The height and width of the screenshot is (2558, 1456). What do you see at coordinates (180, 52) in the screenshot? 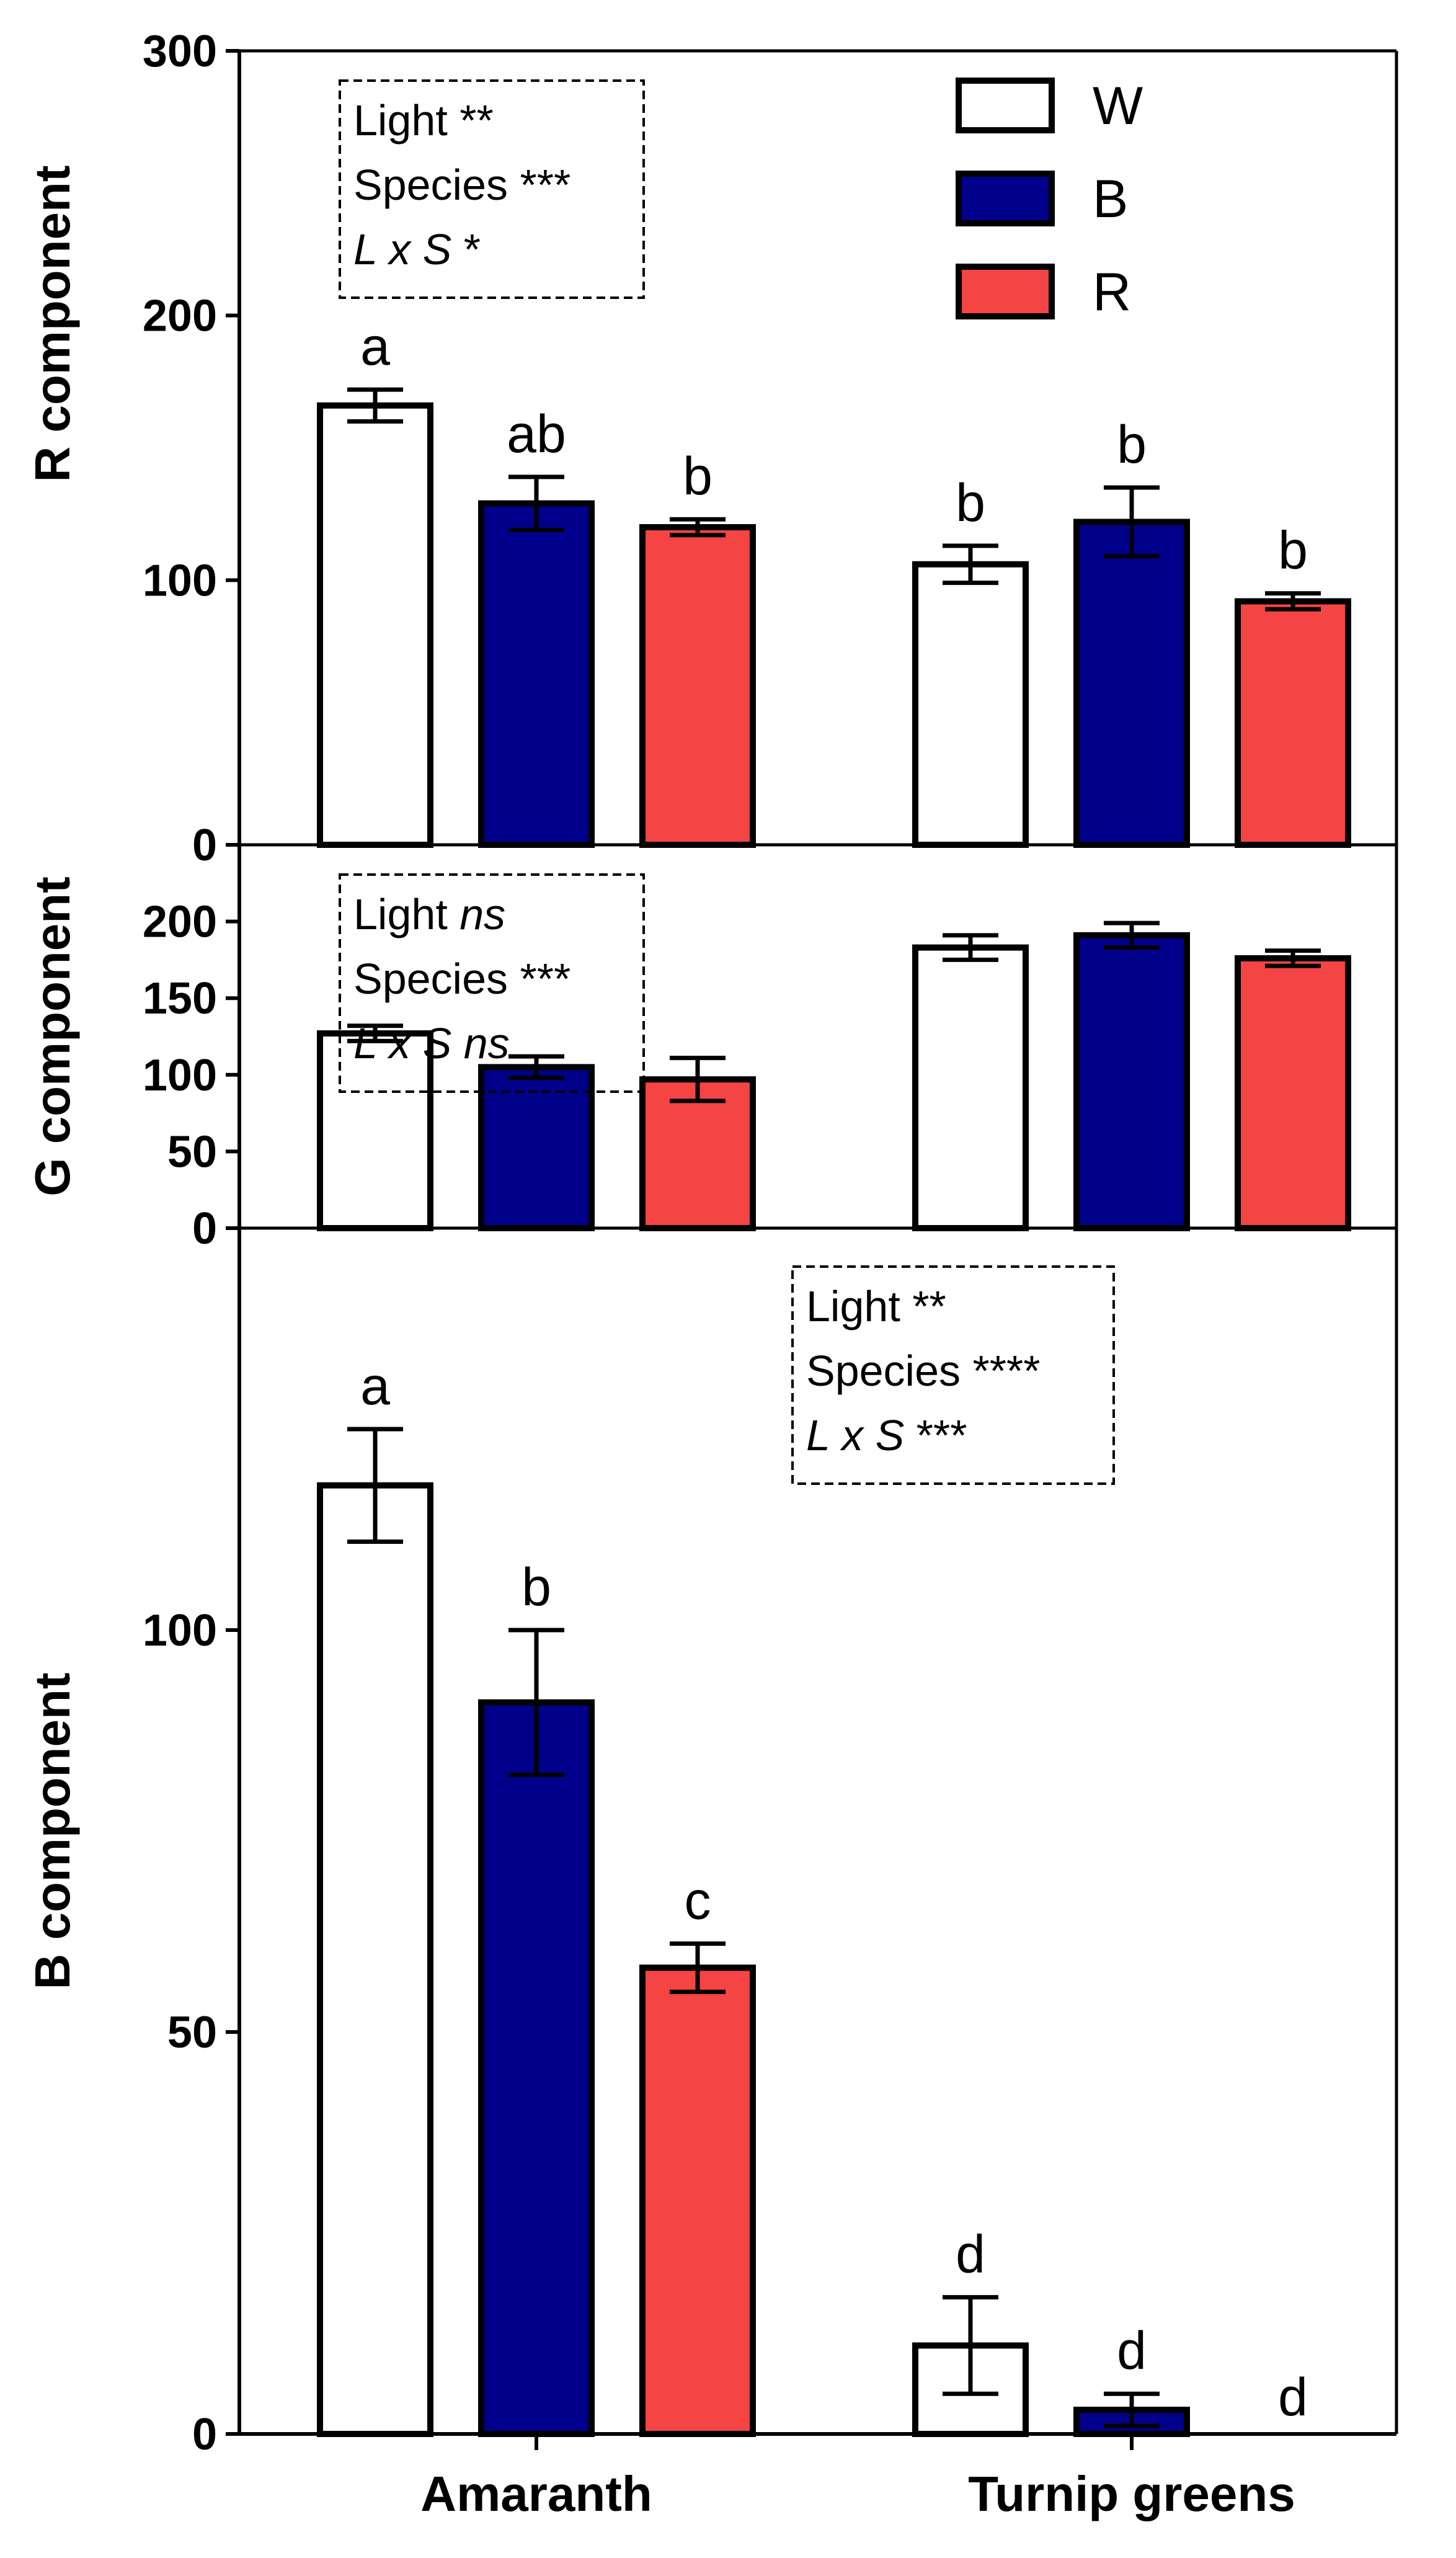
I see `y-tick-label: 300` at bounding box center [180, 52].